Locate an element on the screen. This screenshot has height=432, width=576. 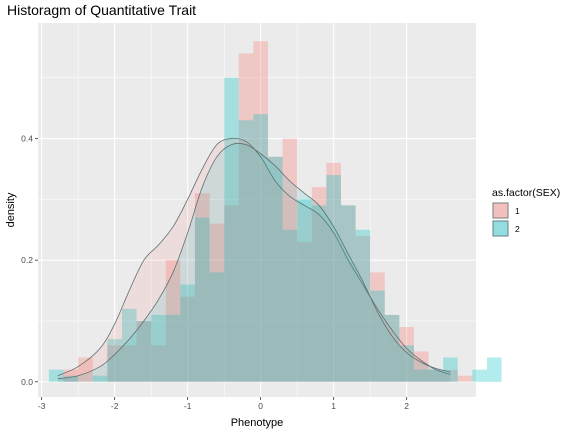
legend-label-2: 2 is located at coordinates (517, 229).